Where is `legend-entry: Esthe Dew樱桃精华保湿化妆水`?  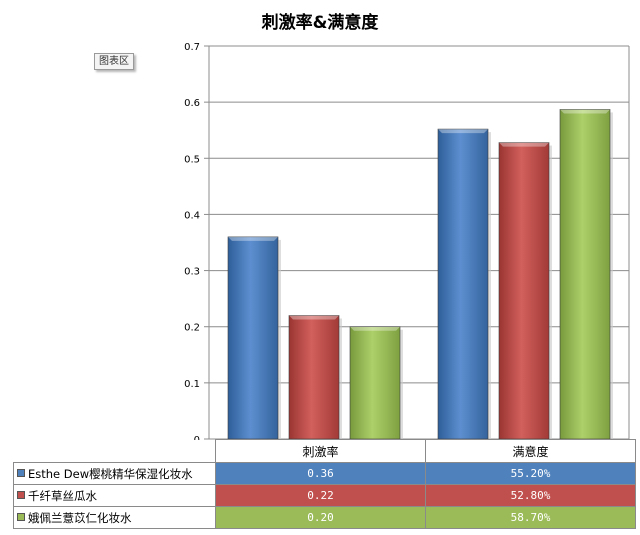 legend-entry: Esthe Dew樱桃精华保湿化妆水 is located at coordinates (114, 473).